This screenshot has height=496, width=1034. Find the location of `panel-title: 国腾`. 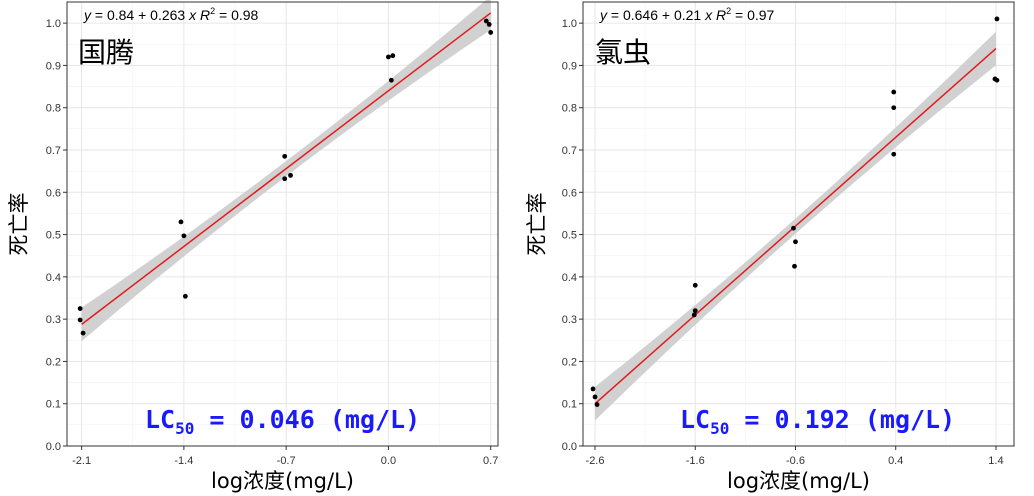

panel-title: 国腾 is located at coordinates (106, 52).